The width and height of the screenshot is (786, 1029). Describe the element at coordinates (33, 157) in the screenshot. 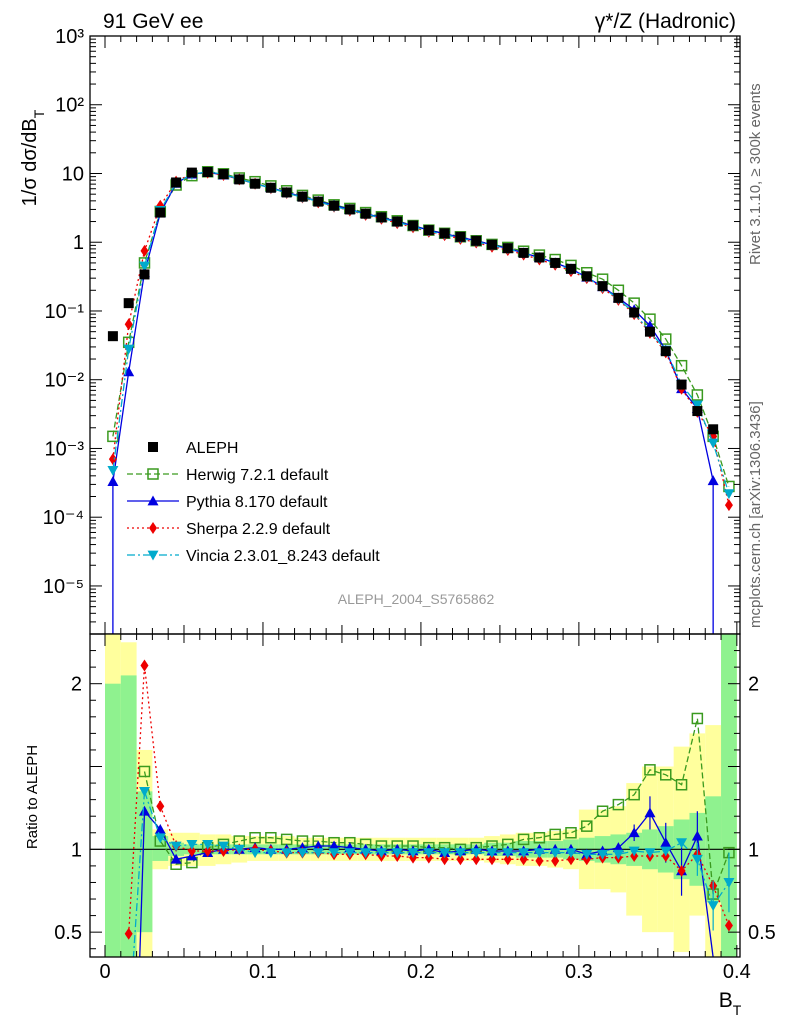

I see `main-y-axis-title-text: 1/σ dσ/dBT` at that location.